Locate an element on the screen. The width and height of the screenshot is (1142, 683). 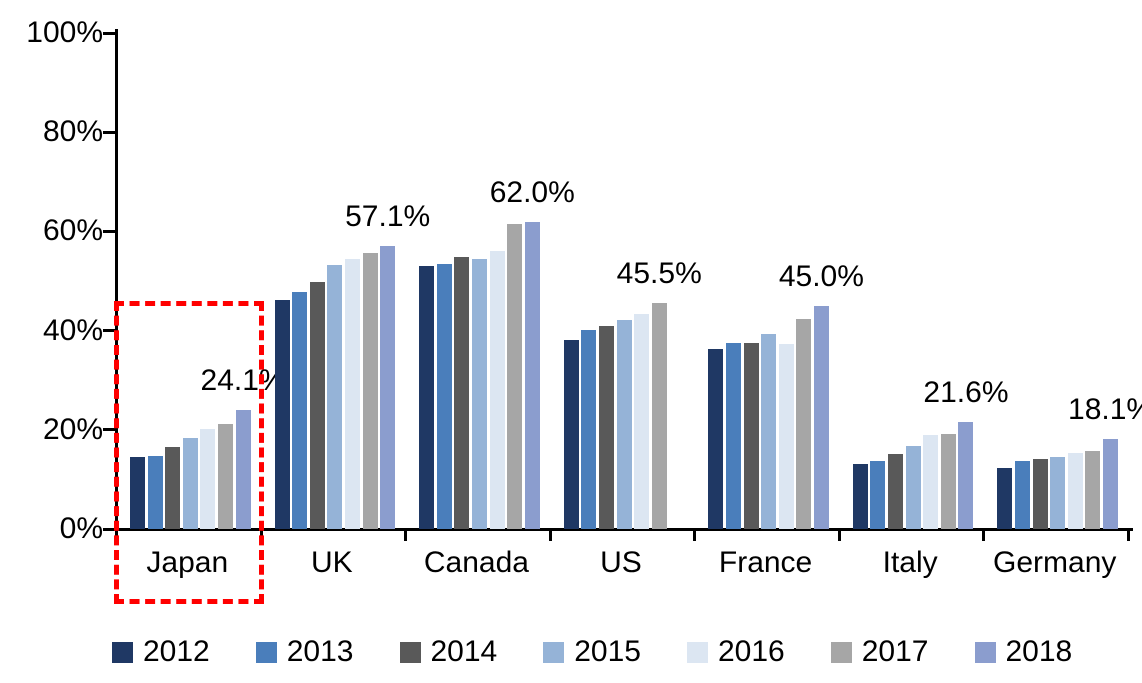
bar-italy-2018 is located at coordinates (966, 475).